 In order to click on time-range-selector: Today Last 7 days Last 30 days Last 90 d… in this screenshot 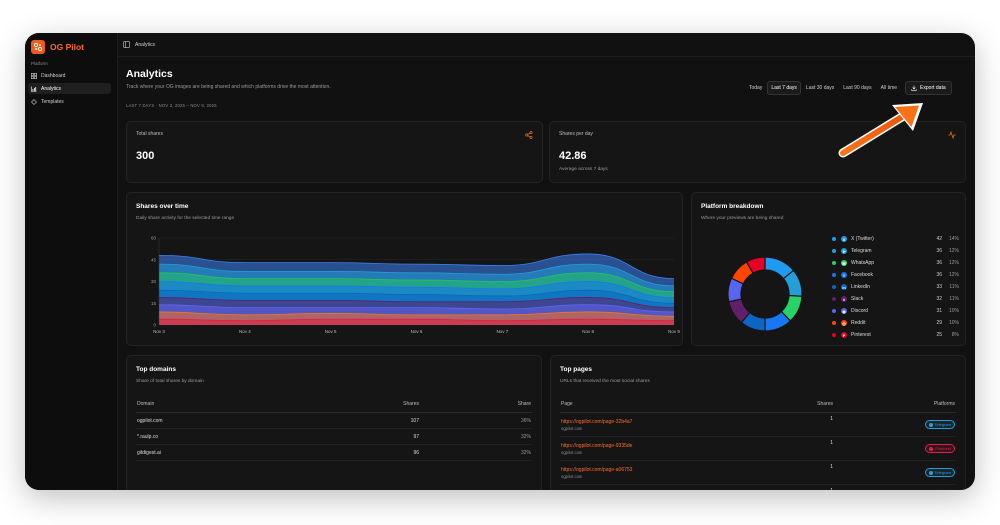, I will do `click(848, 88)`.